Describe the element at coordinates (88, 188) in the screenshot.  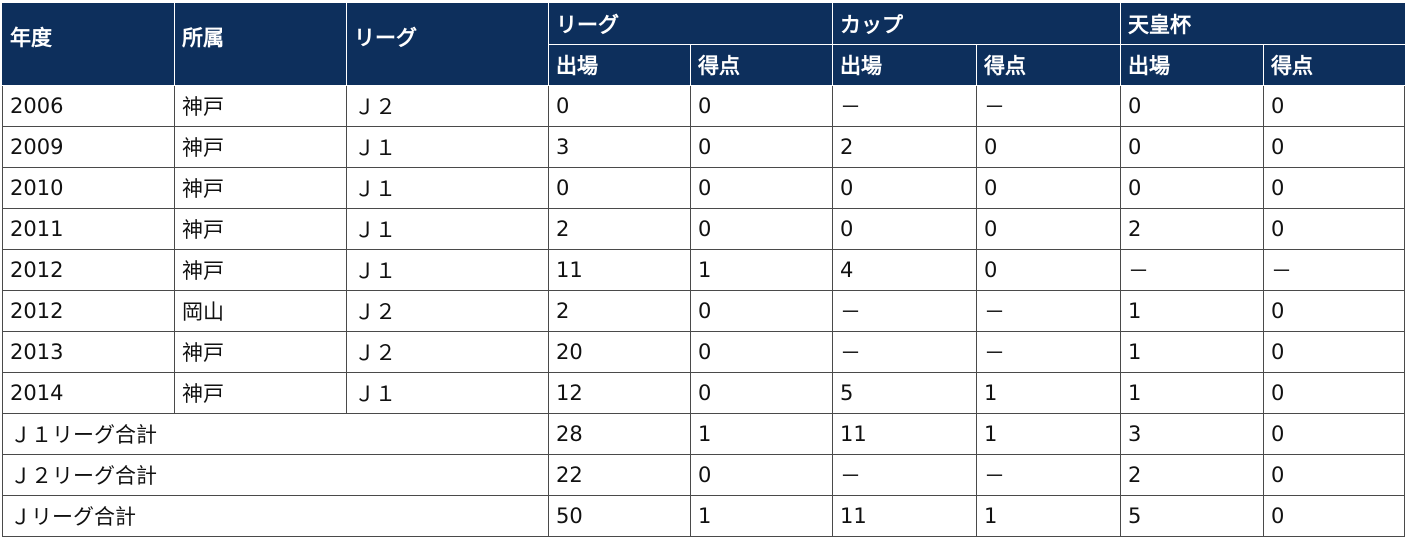
I see `cell-year: 2010` at that location.